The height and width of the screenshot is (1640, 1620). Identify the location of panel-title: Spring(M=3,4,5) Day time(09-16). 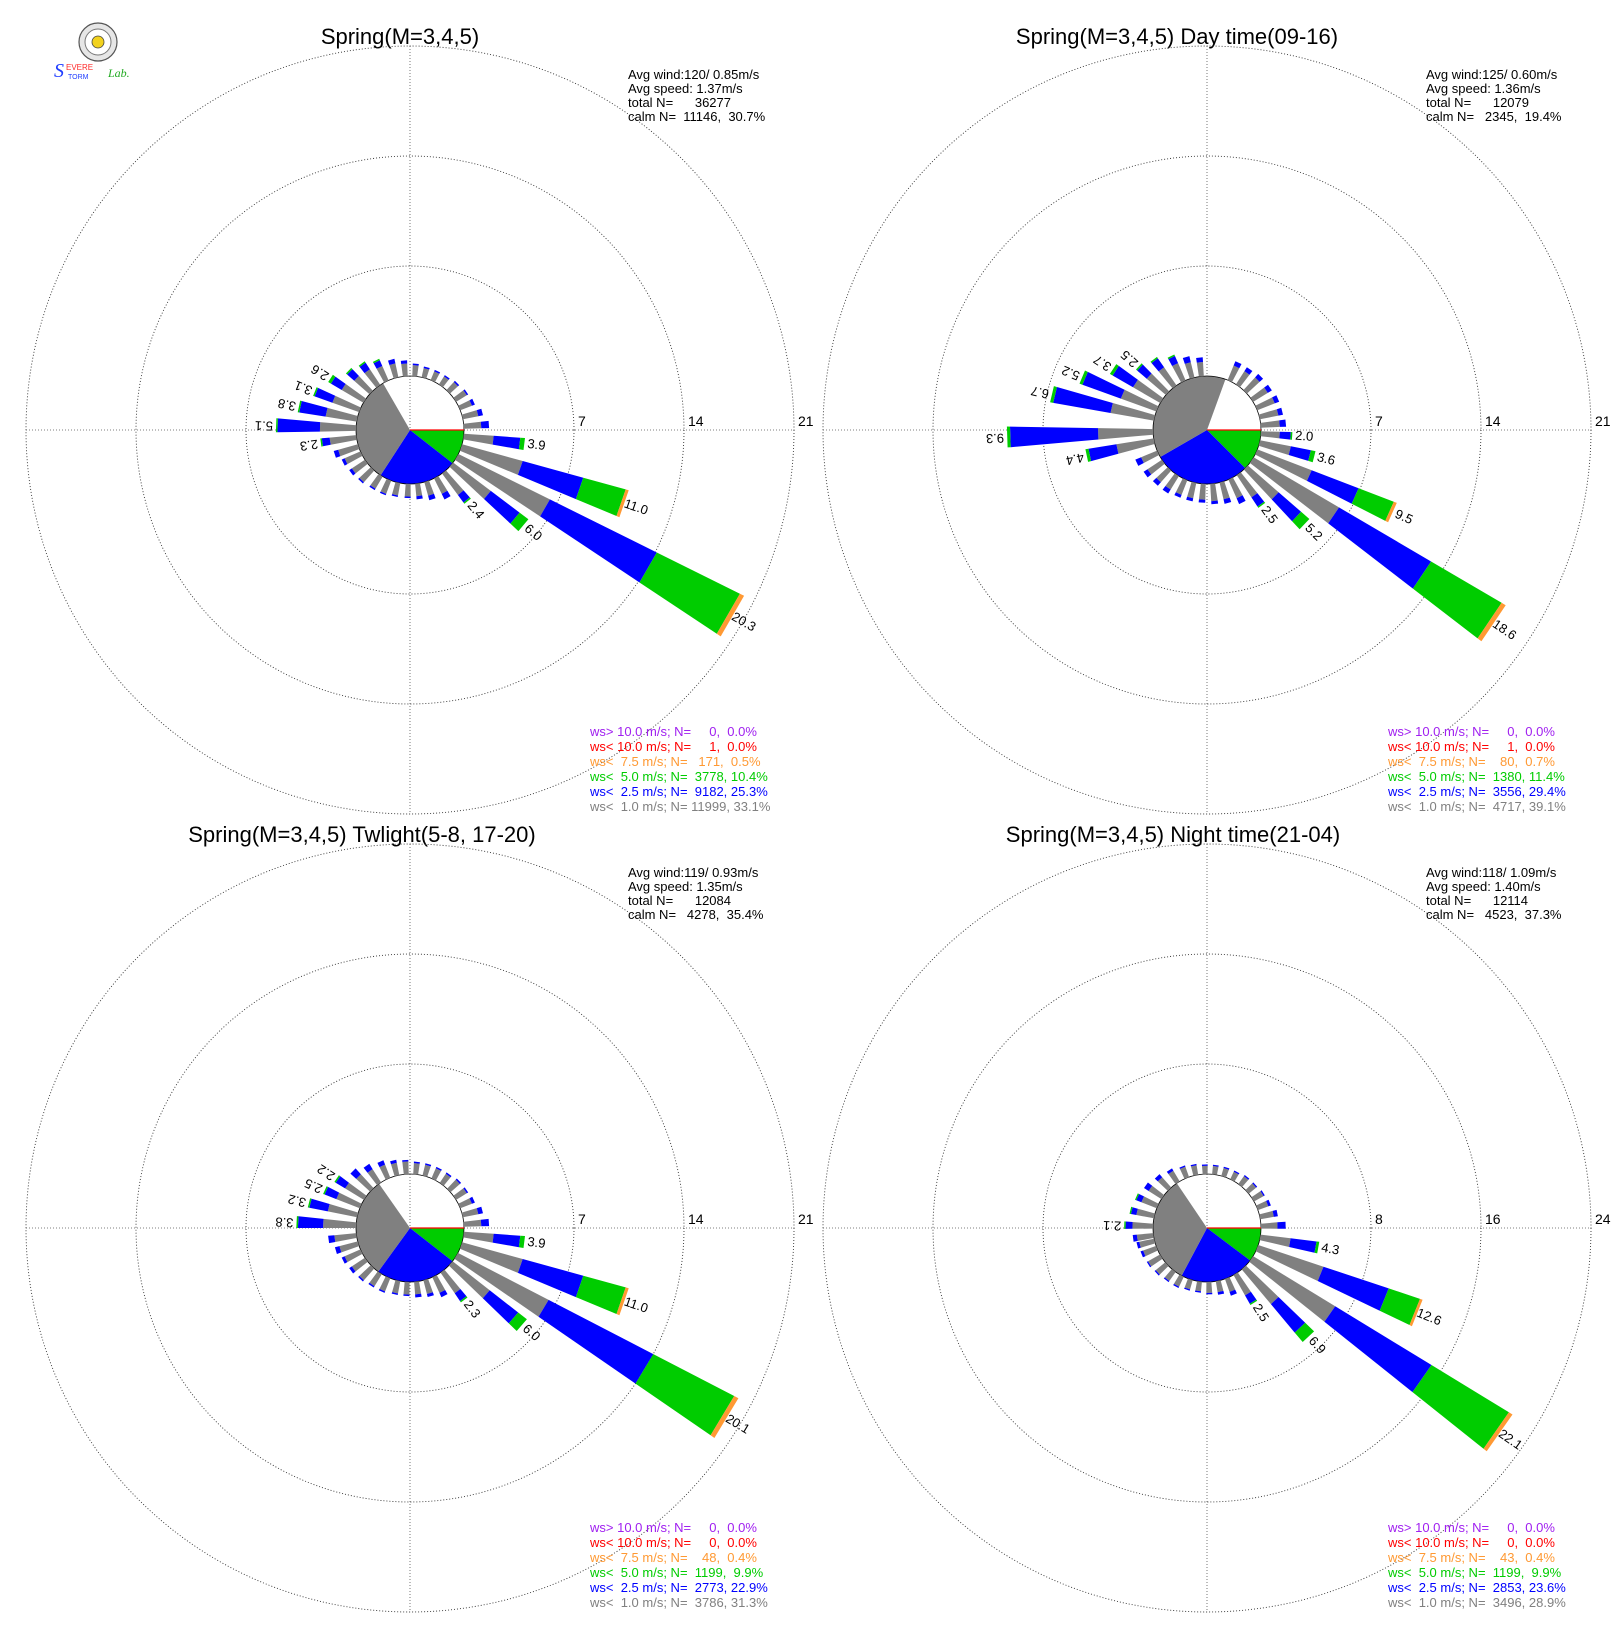
(1177, 36).